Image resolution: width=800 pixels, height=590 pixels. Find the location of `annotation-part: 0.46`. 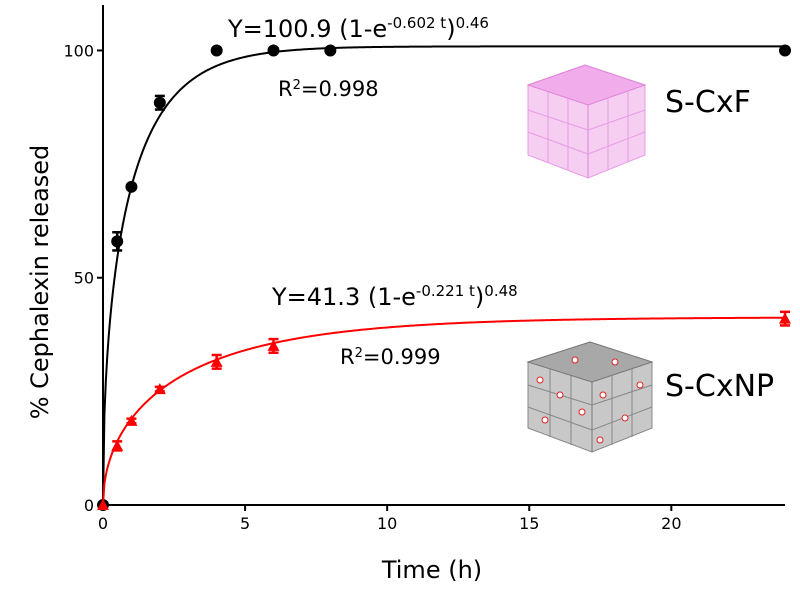

annotation-part: 0.46 is located at coordinates (472, 23).